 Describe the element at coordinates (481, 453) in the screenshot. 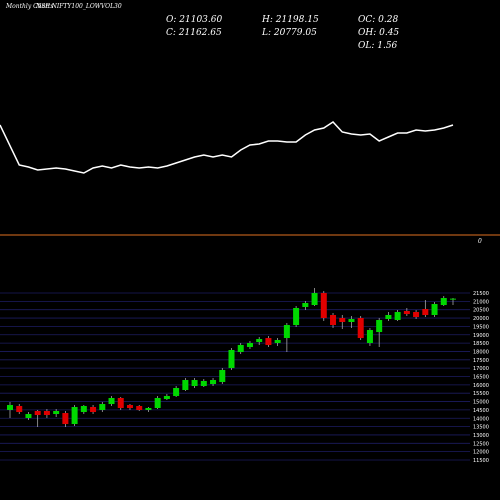

I see `y-tick-label: 12000` at that location.